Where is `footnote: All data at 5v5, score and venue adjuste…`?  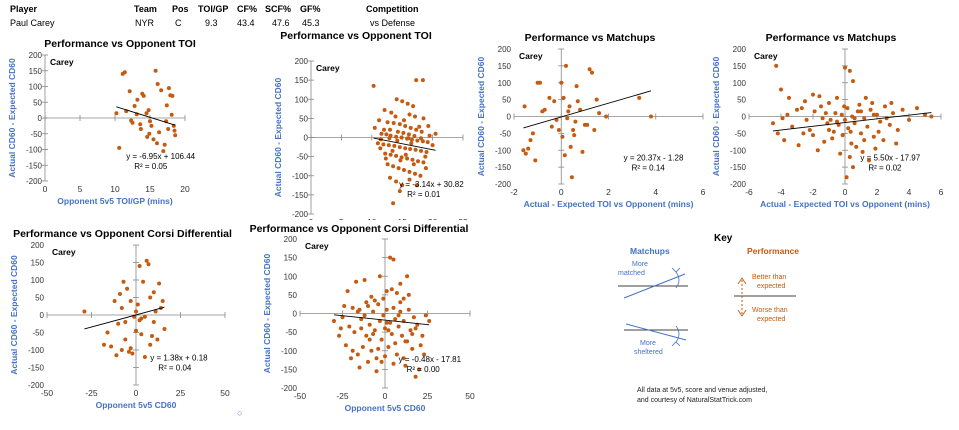 footnote: All data at 5v5, score and venue adjuste… is located at coordinates (702, 396).